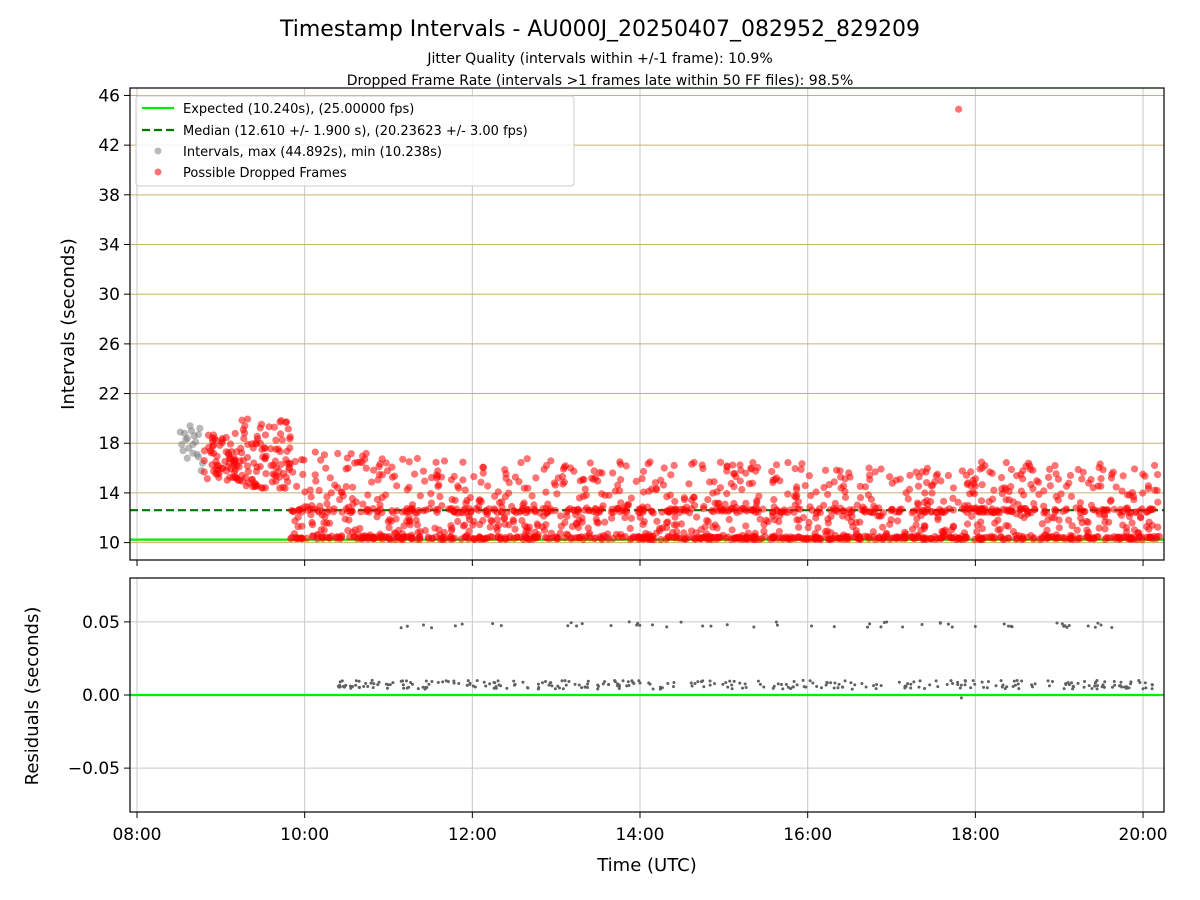 The image size is (1200, 900). What do you see at coordinates (472, 835) in the screenshot?
I see `xtick-label-2: 12:00` at bounding box center [472, 835].